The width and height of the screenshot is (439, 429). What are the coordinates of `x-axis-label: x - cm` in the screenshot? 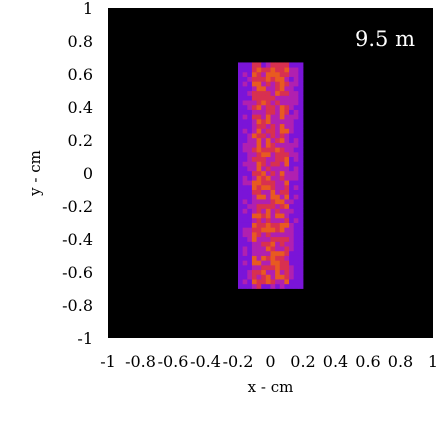 It's located at (271, 387).